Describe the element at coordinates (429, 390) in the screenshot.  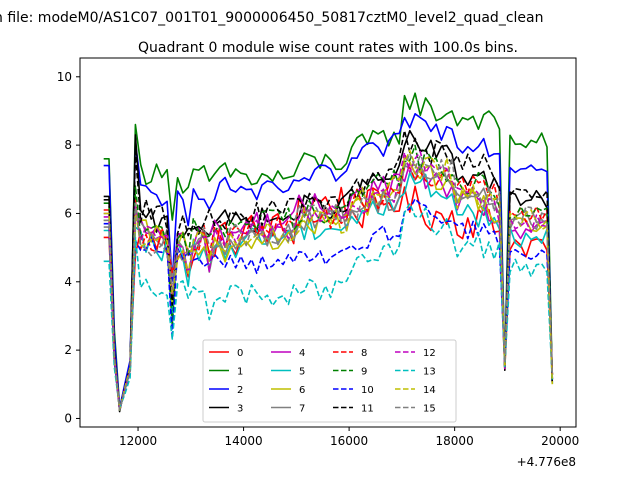
I see `legend-label-14: 14` at that location.